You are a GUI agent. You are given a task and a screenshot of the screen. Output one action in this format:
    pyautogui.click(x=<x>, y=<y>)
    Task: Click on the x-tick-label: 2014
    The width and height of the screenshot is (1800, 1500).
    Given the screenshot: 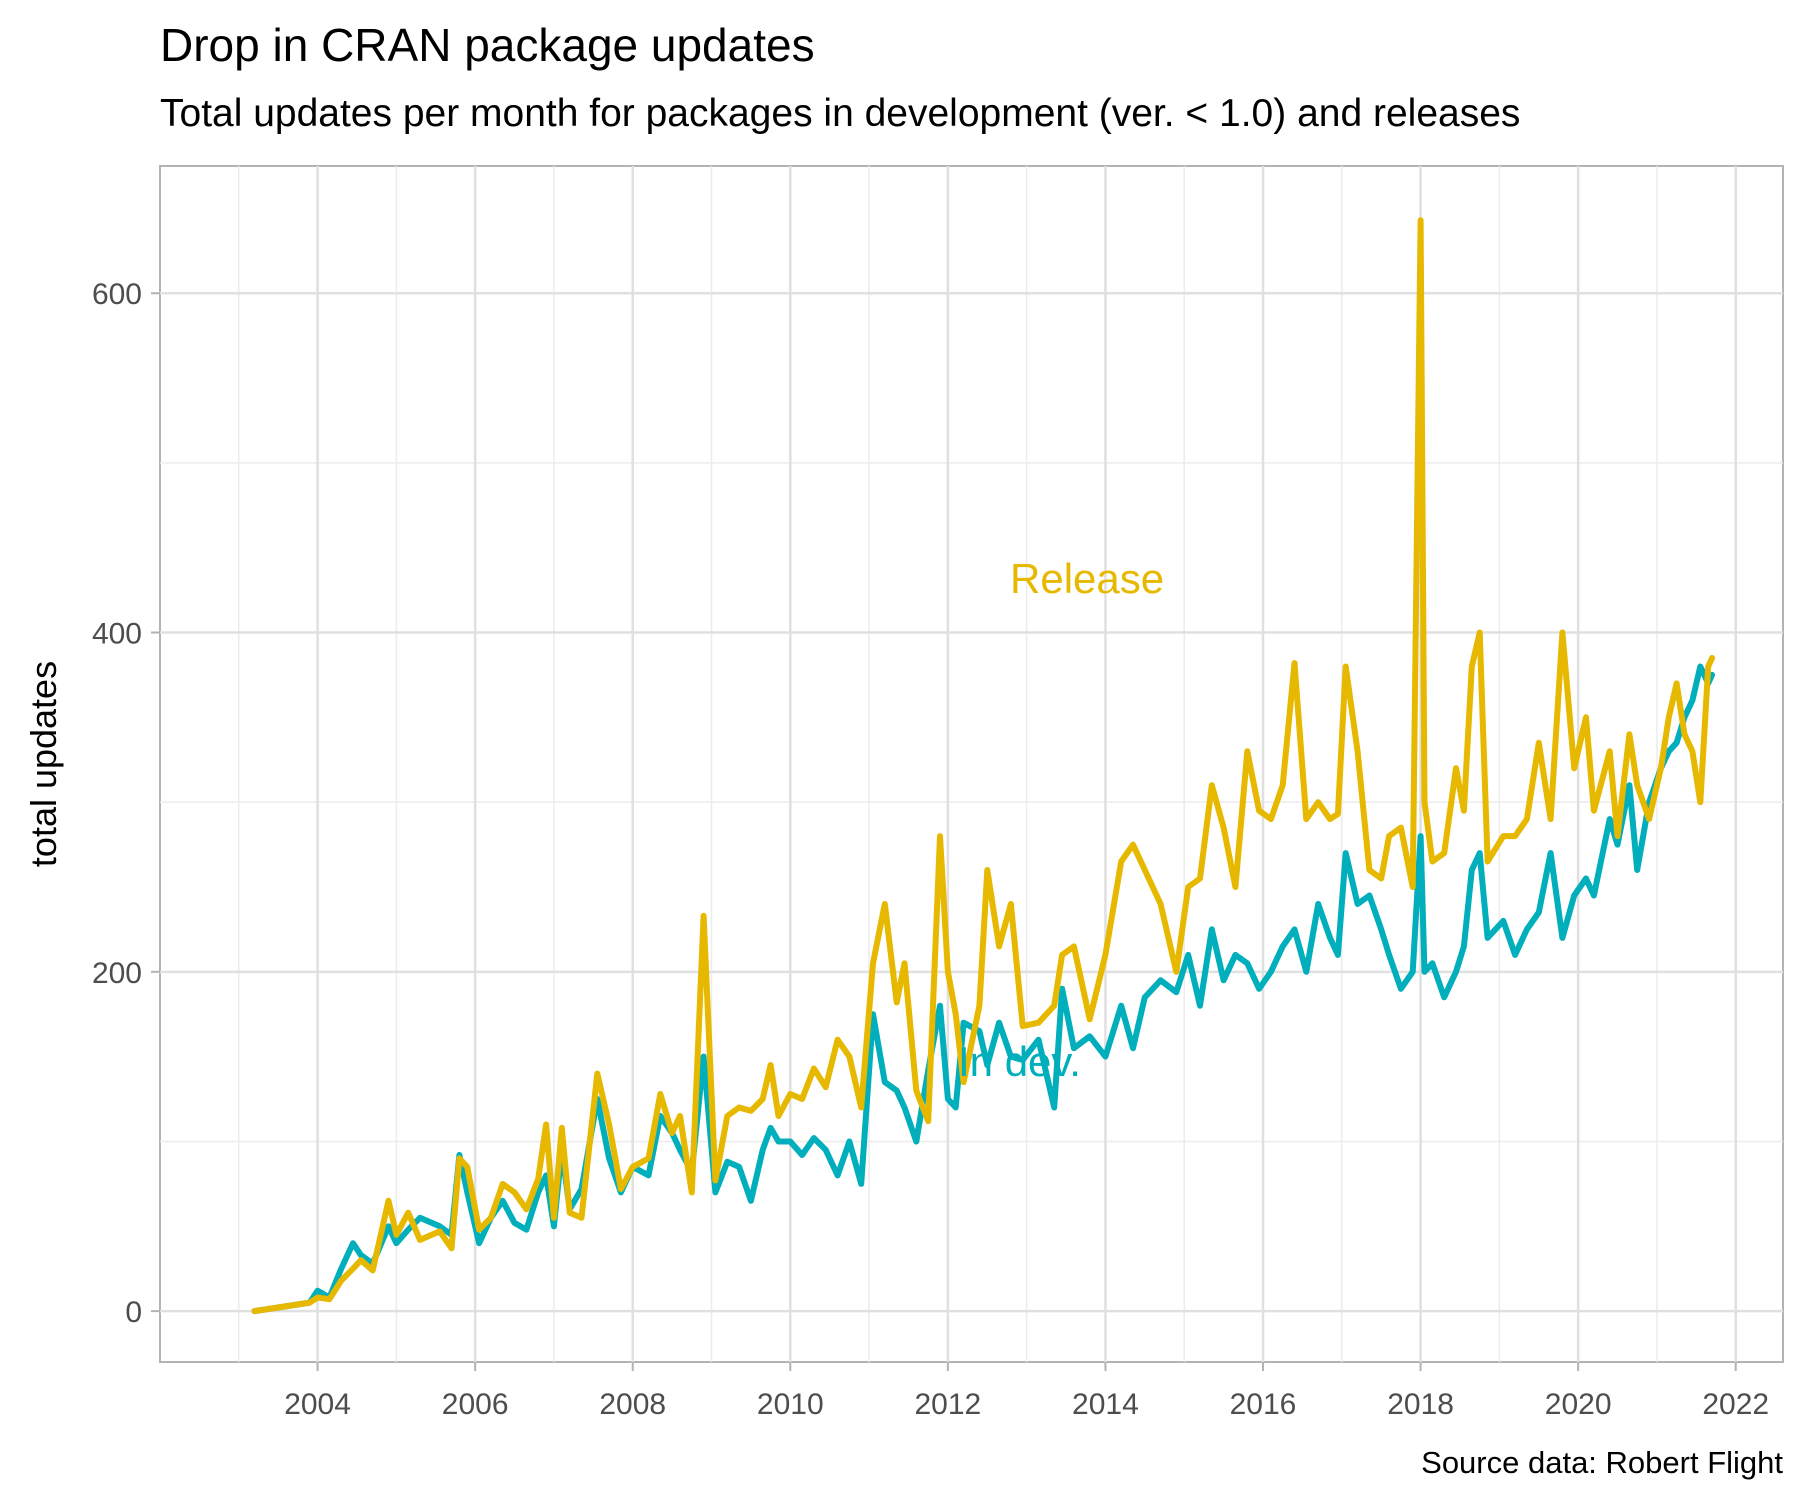 What is the action you would take?
    pyautogui.click(x=1105, y=1404)
    